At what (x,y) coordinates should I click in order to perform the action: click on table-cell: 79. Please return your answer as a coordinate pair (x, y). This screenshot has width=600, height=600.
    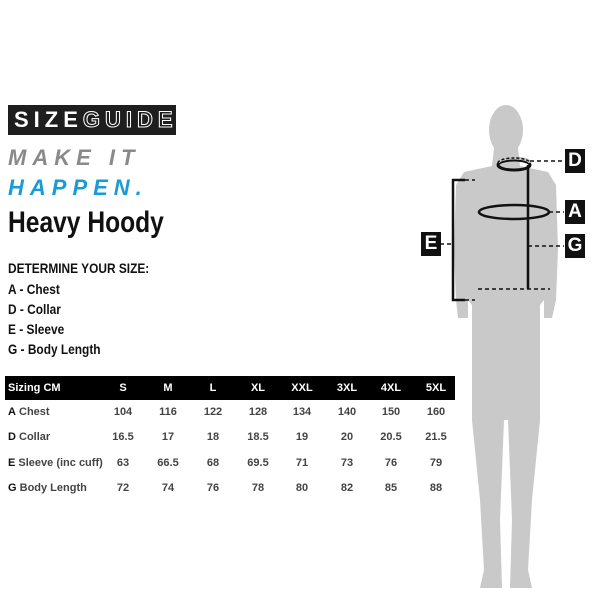
    Looking at the image, I should click on (436, 462).